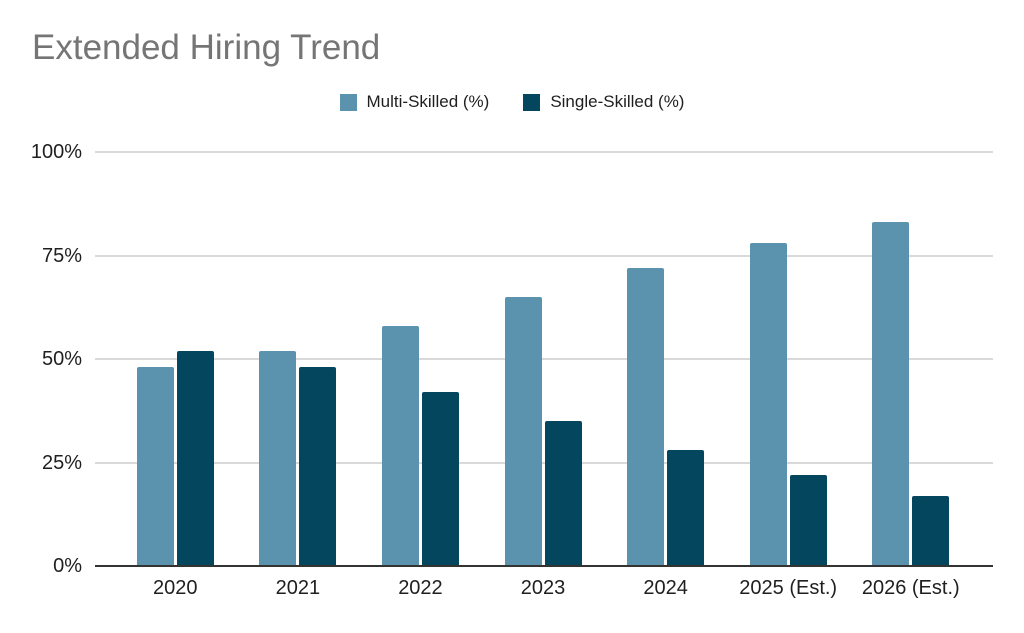  I want to click on bar-multi-skilled-2025, so click(768, 404).